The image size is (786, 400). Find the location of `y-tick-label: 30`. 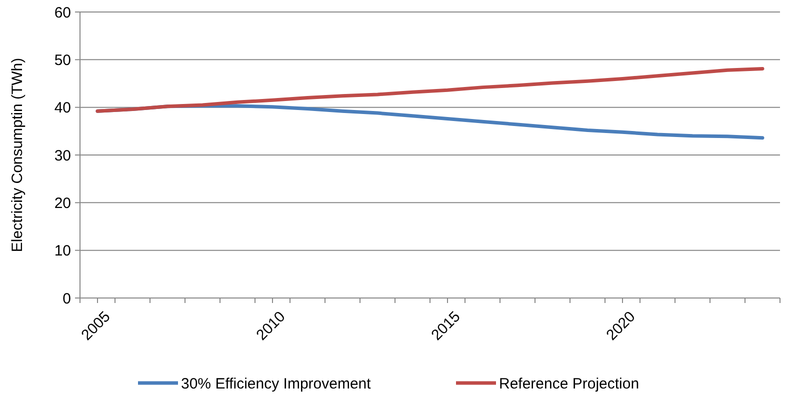

y-tick-label: 30 is located at coordinates (62, 155).